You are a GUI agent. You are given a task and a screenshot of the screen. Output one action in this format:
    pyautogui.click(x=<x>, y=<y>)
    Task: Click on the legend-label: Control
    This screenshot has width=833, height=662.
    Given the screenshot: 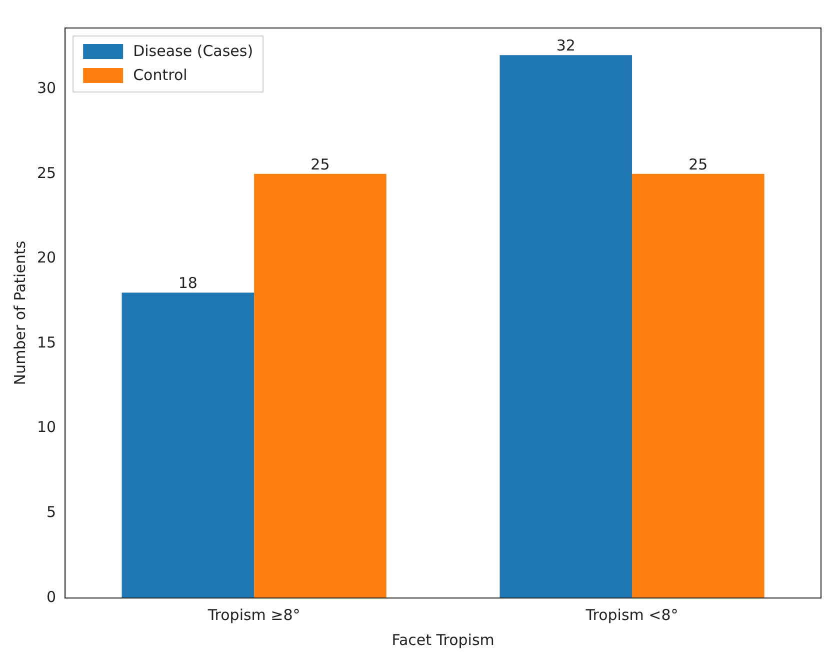 What is the action you would take?
    pyautogui.click(x=160, y=75)
    